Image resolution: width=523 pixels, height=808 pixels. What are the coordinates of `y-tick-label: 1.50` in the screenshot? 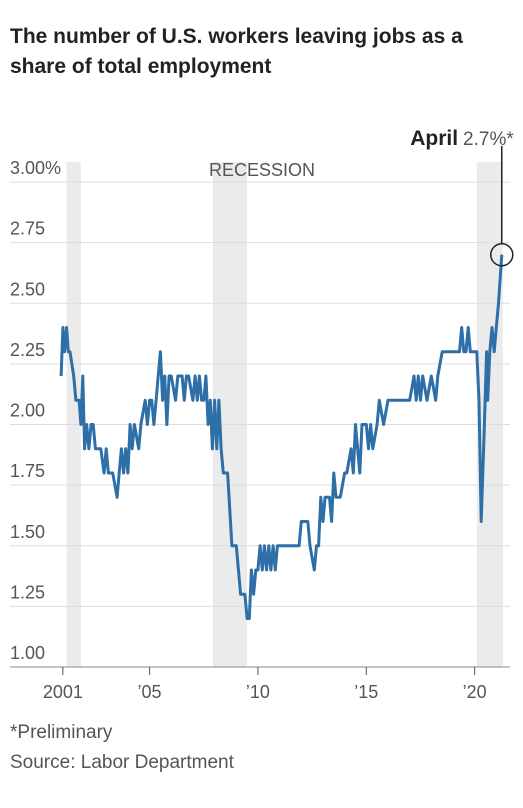 It's located at (27, 532).